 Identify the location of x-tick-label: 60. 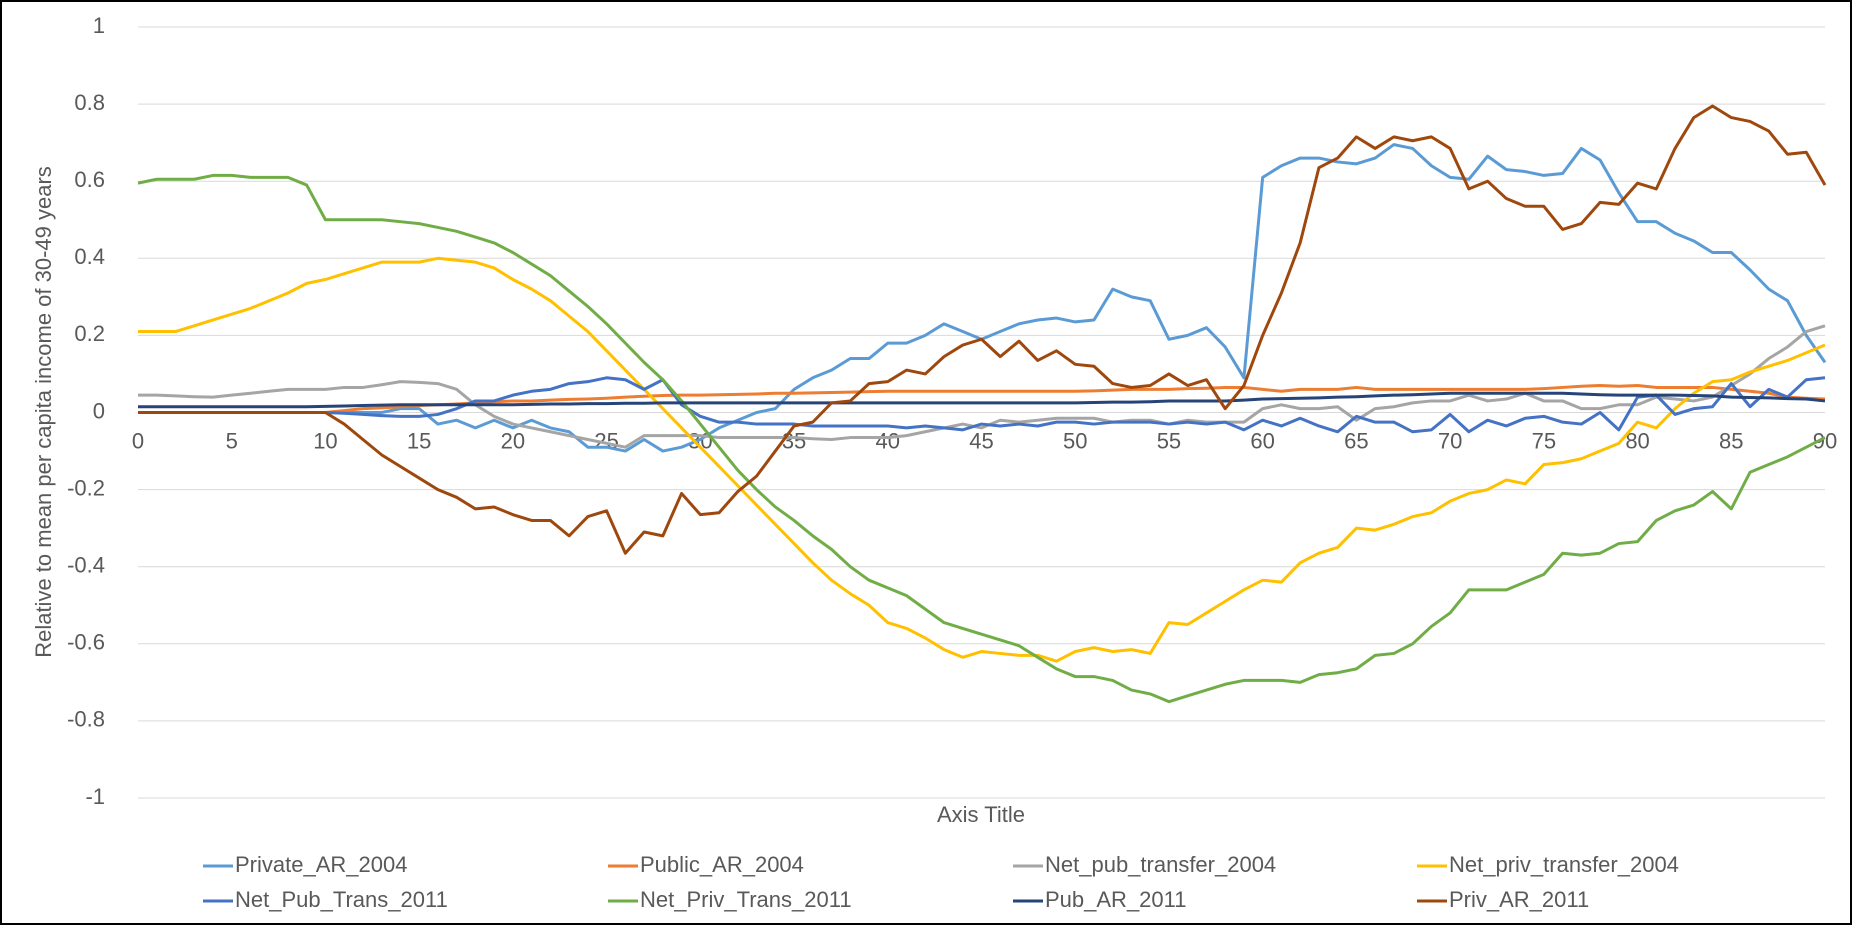
(1262, 440).